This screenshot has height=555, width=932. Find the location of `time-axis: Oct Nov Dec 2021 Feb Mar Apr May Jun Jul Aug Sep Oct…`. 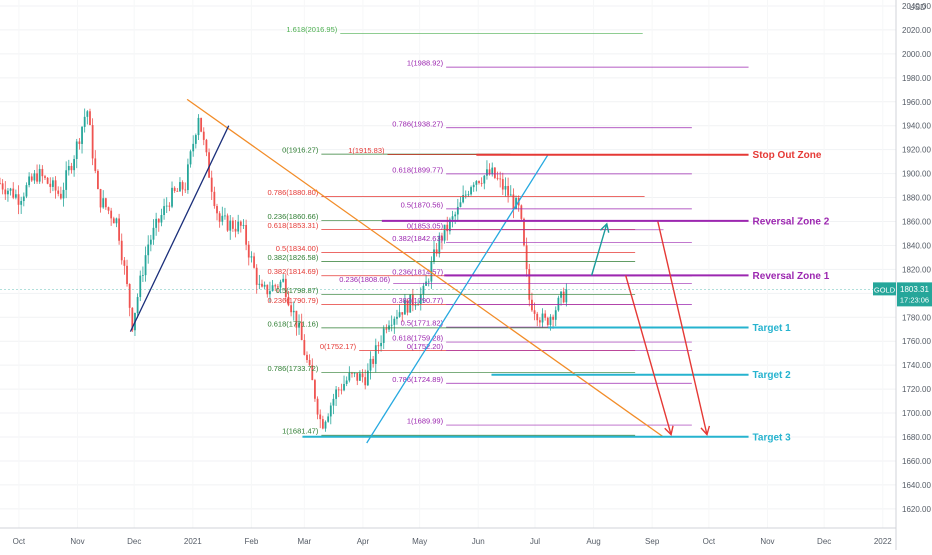

time-axis: Oct Nov Dec 2021 Feb Mar Apr May Jun Jul Aug Sep Oct… is located at coordinates (448, 536).